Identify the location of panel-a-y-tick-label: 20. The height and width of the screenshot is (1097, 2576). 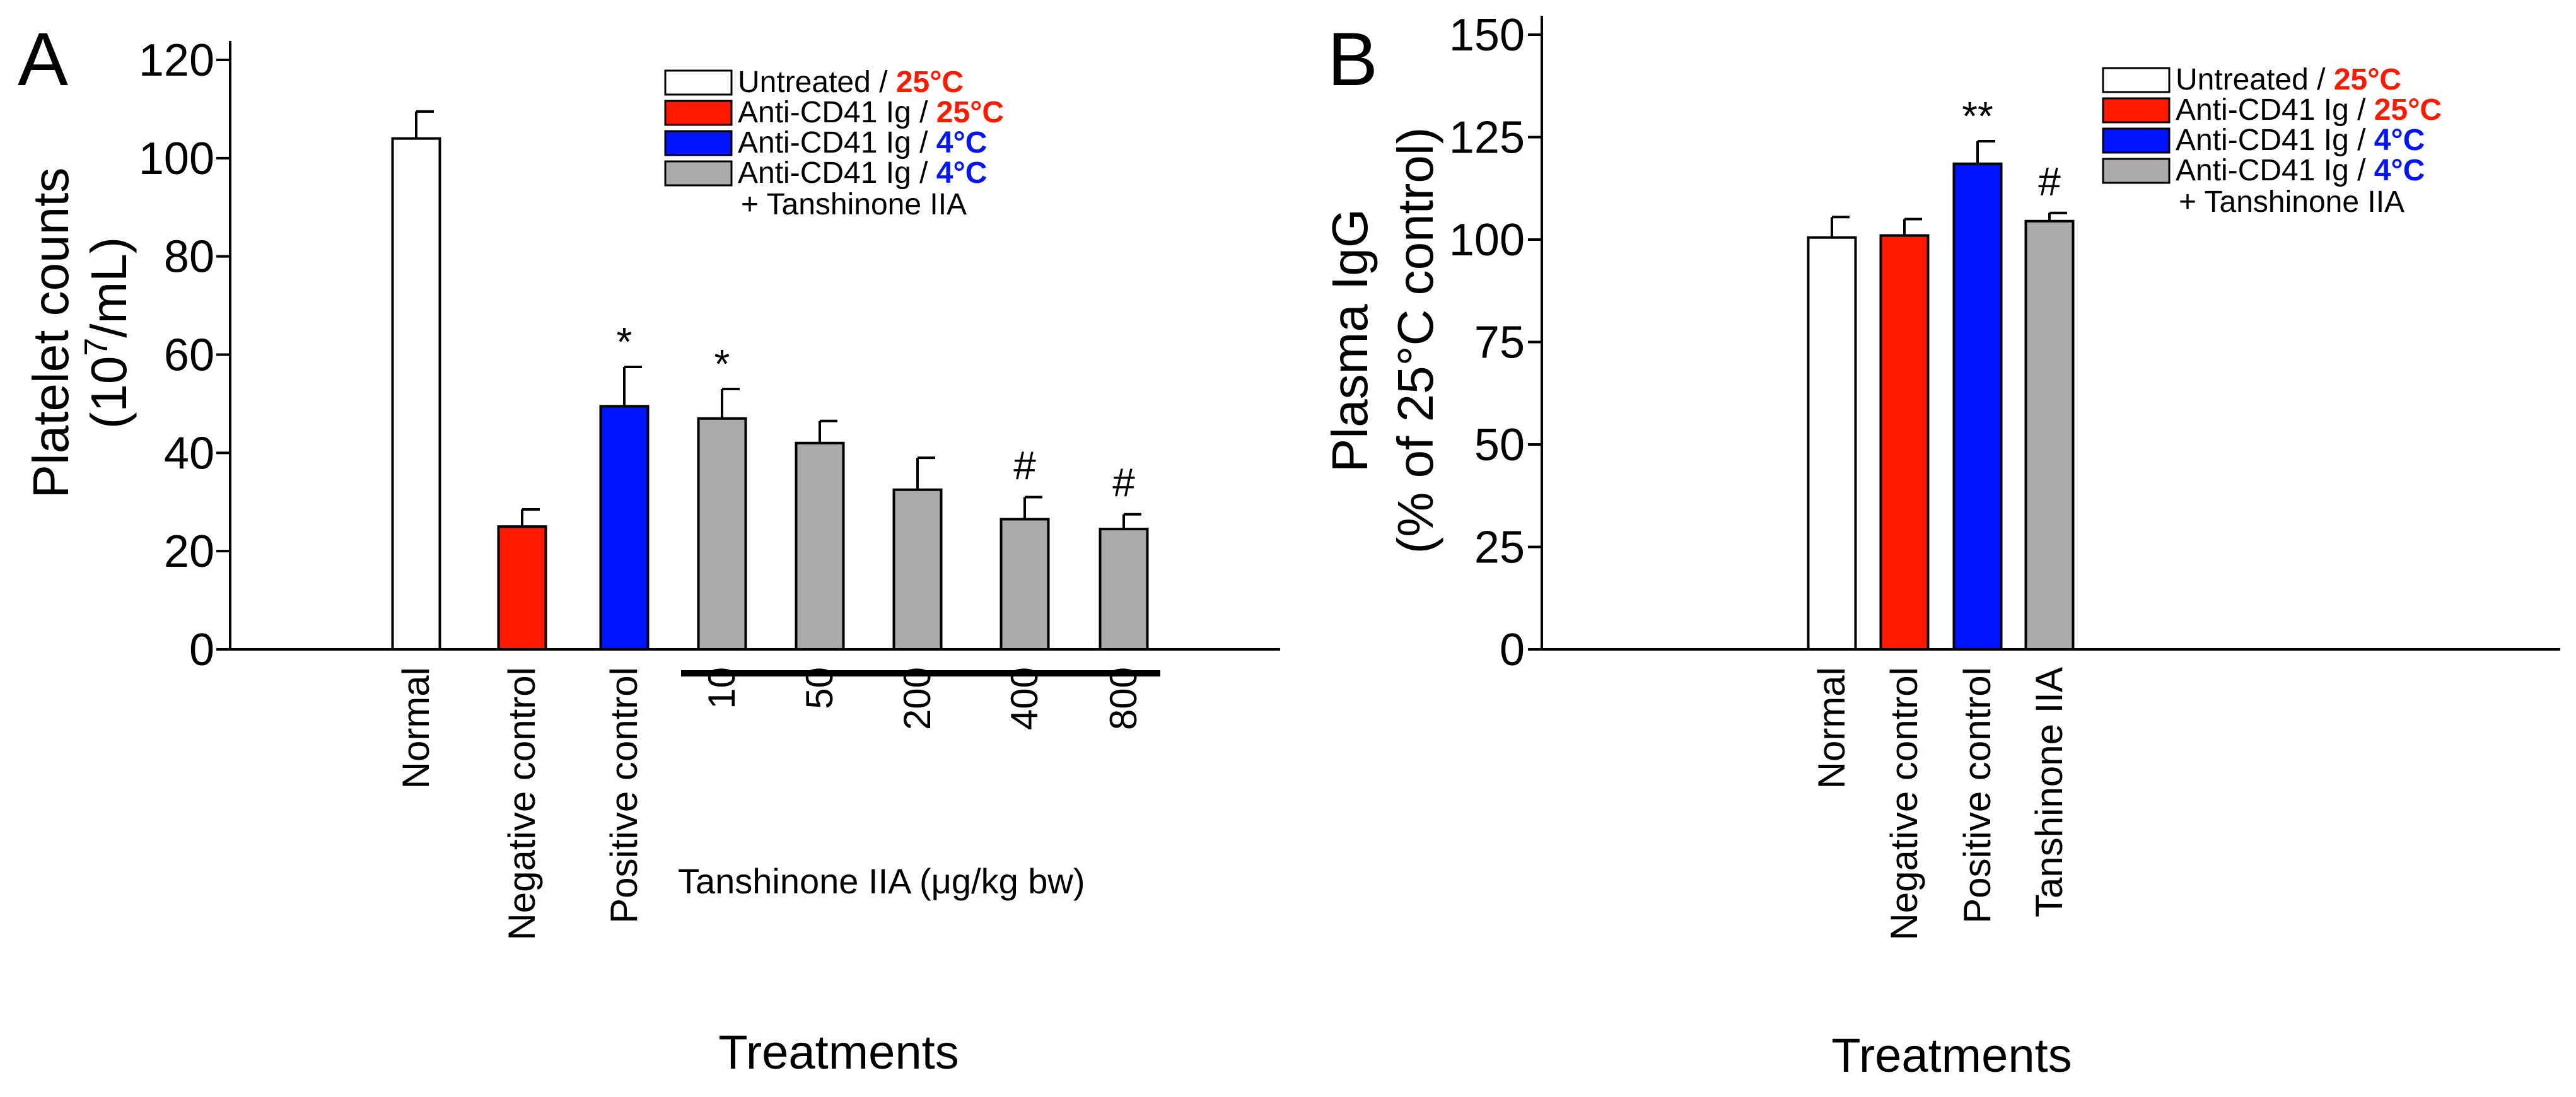
(189, 551).